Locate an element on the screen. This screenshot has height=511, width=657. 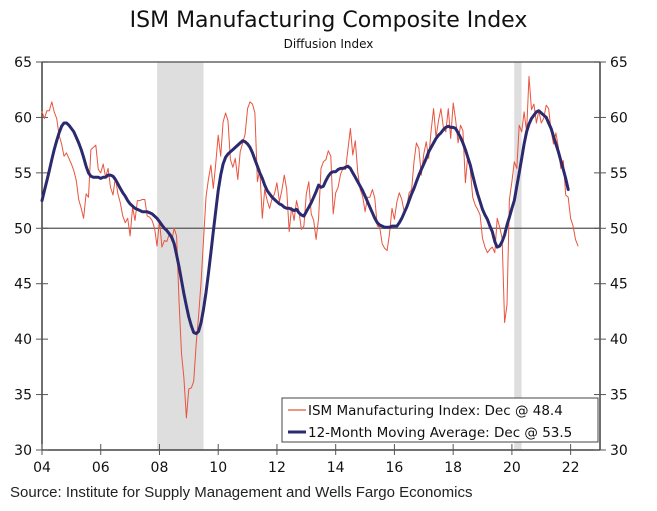
x-tick-label: 04 is located at coordinates (42, 468).